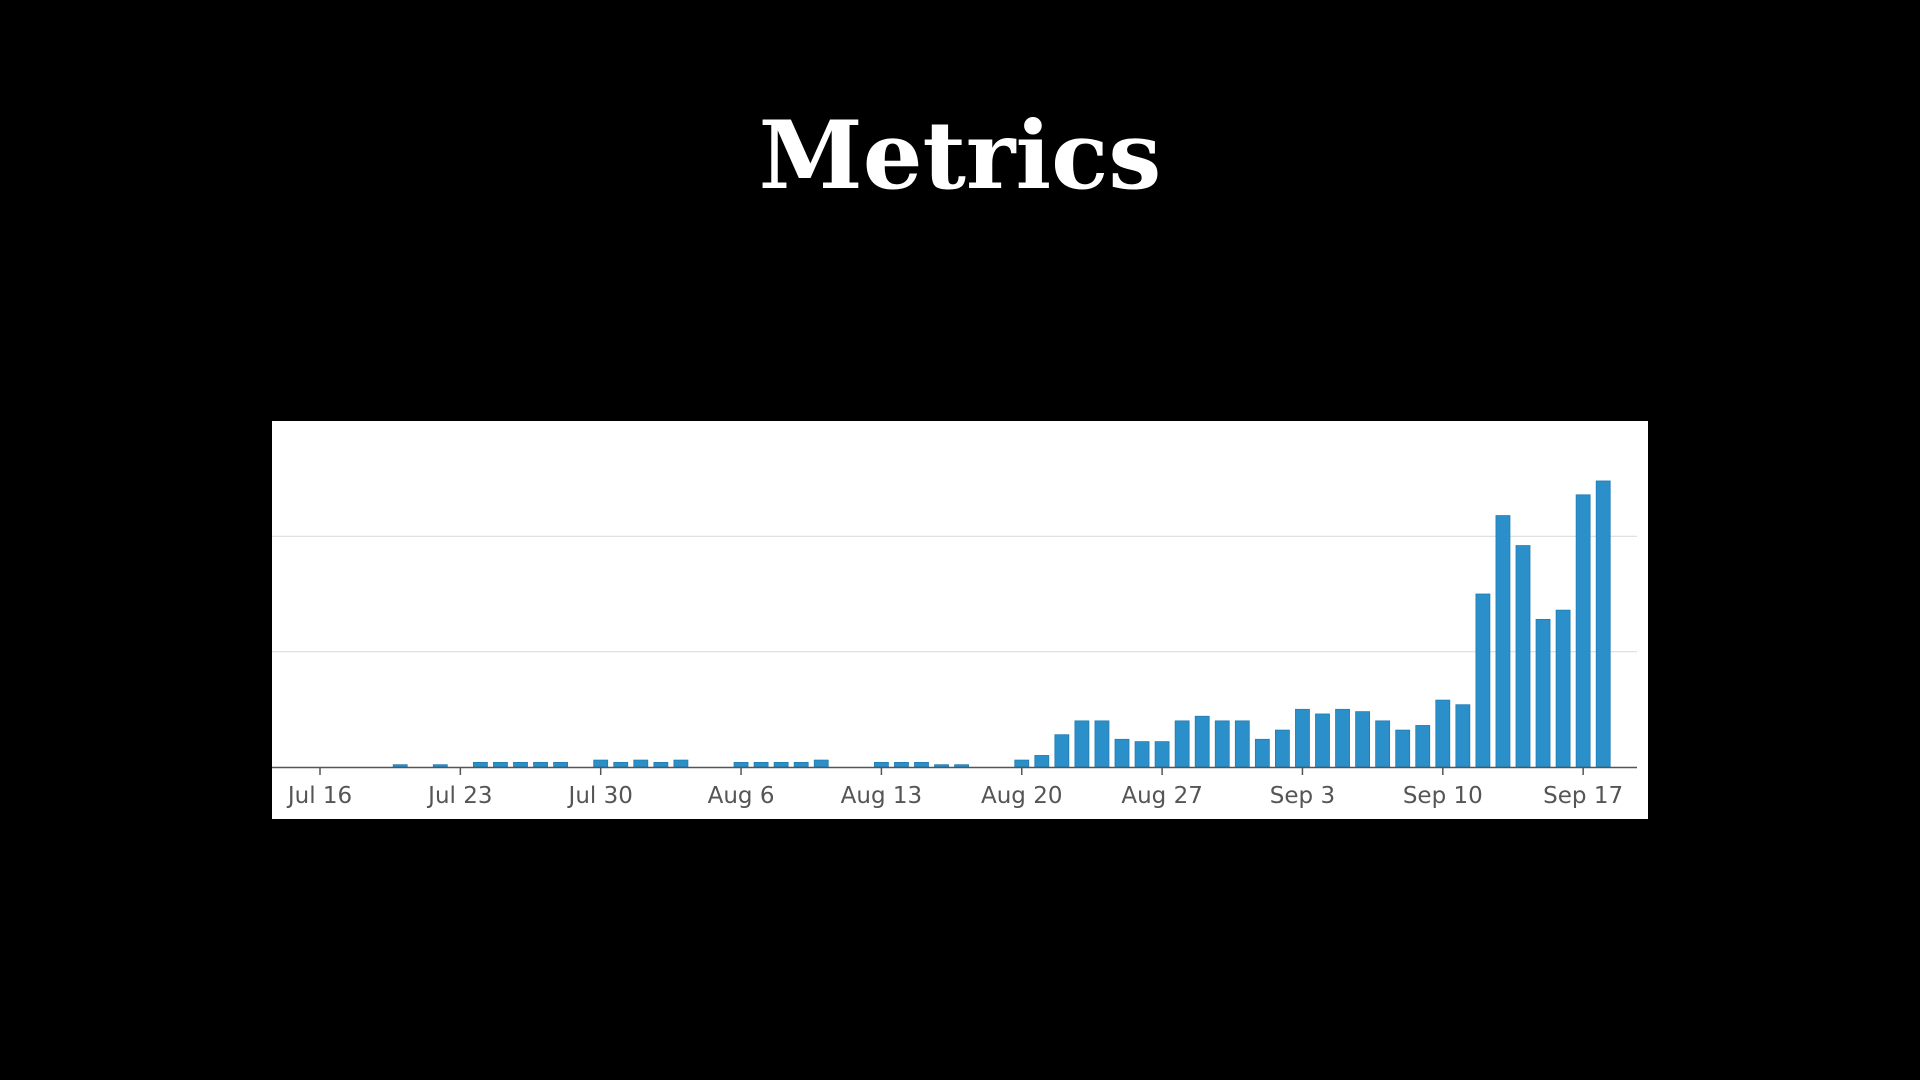 The height and width of the screenshot is (1080, 1920). What do you see at coordinates (1302, 796) in the screenshot?
I see `x-tick-label: Sep 3` at bounding box center [1302, 796].